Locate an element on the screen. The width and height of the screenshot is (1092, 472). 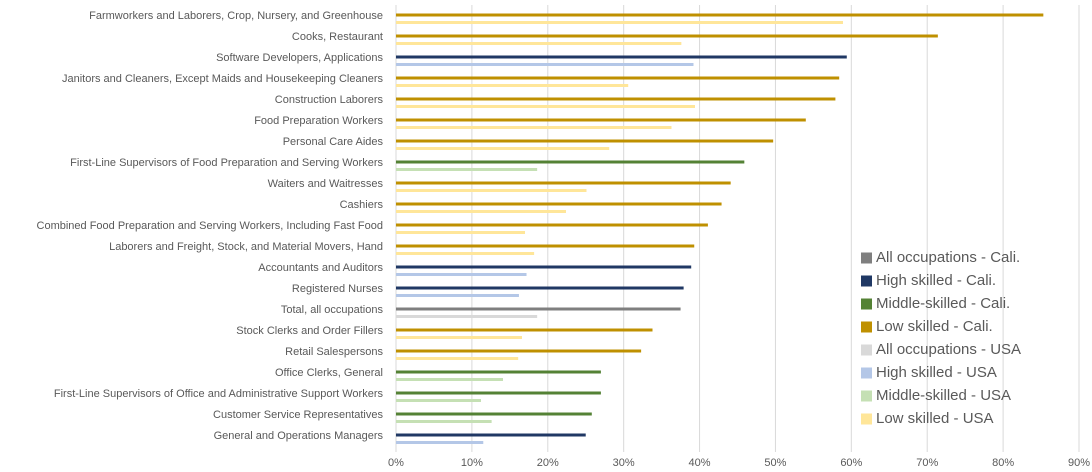
y-tick-label: Food Preparation Workers is located at coordinates (318, 121).